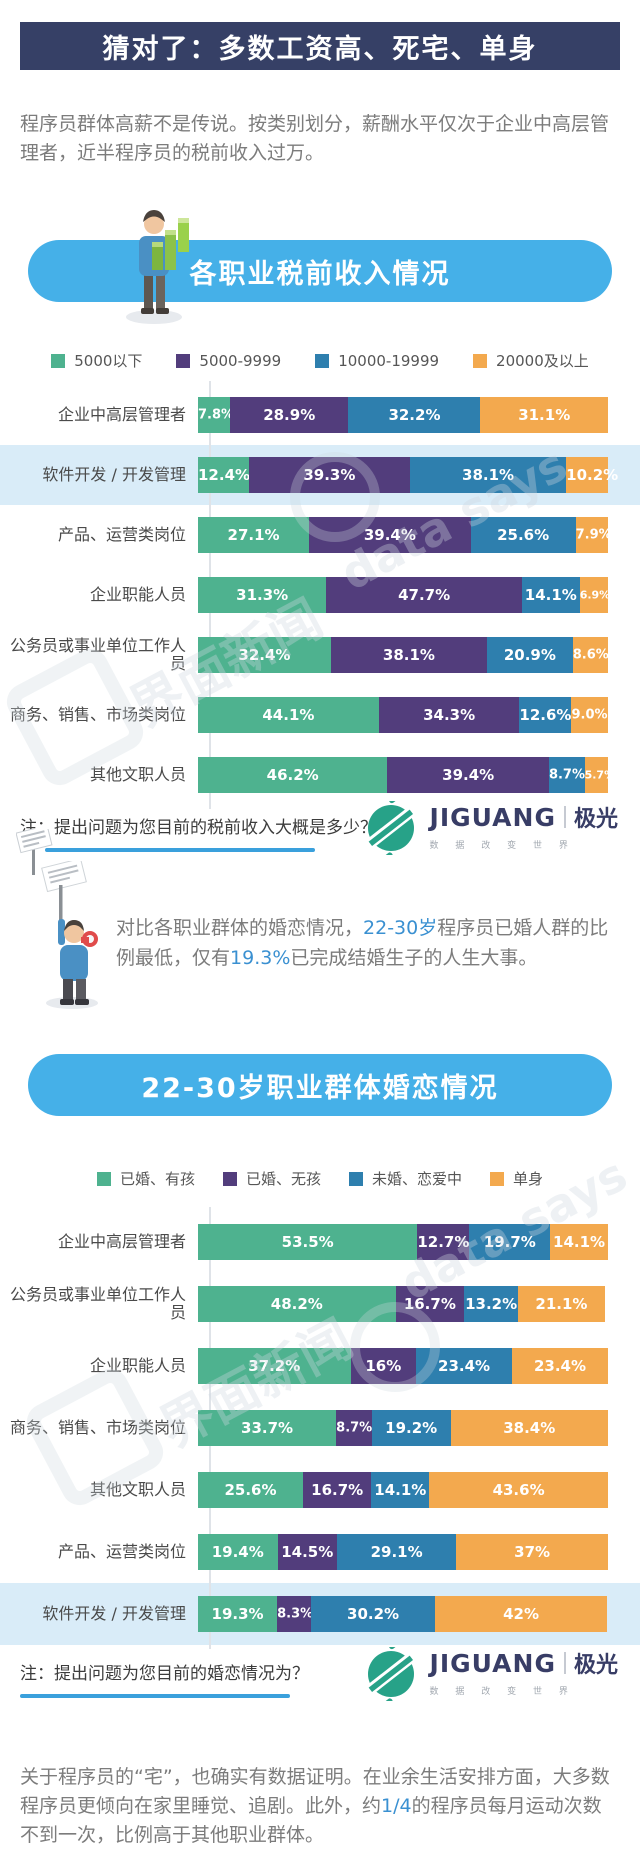  I want to click on section1-header: 各职业税前收入情况, so click(320, 267).